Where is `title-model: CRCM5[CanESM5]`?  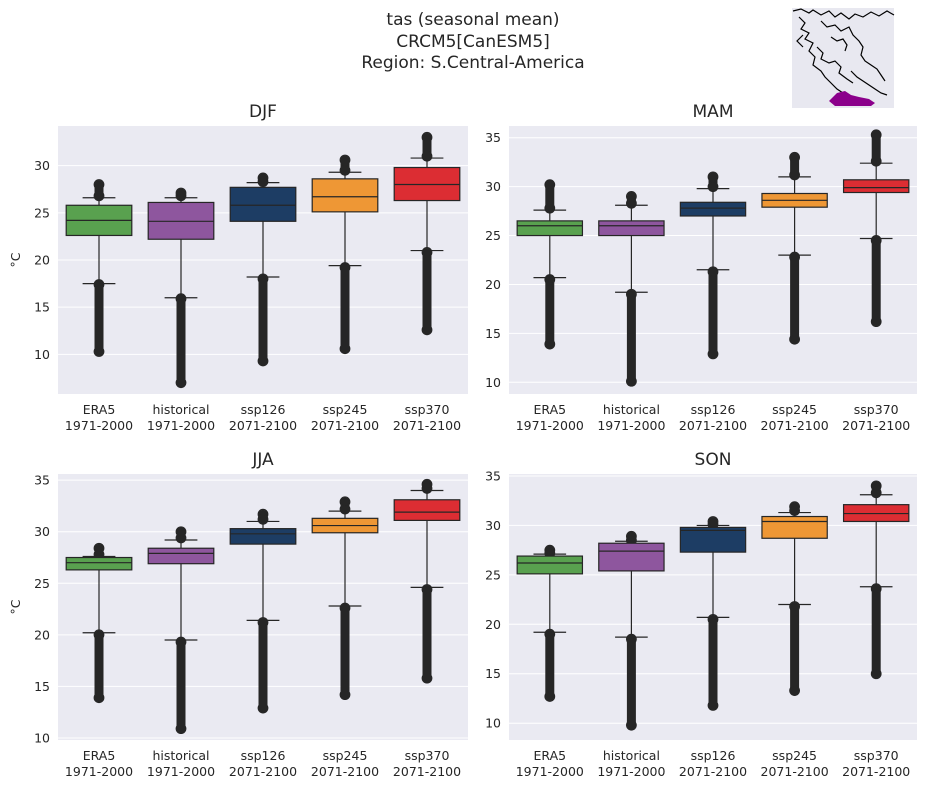 title-model: CRCM5[CanESM5] is located at coordinates (473, 41).